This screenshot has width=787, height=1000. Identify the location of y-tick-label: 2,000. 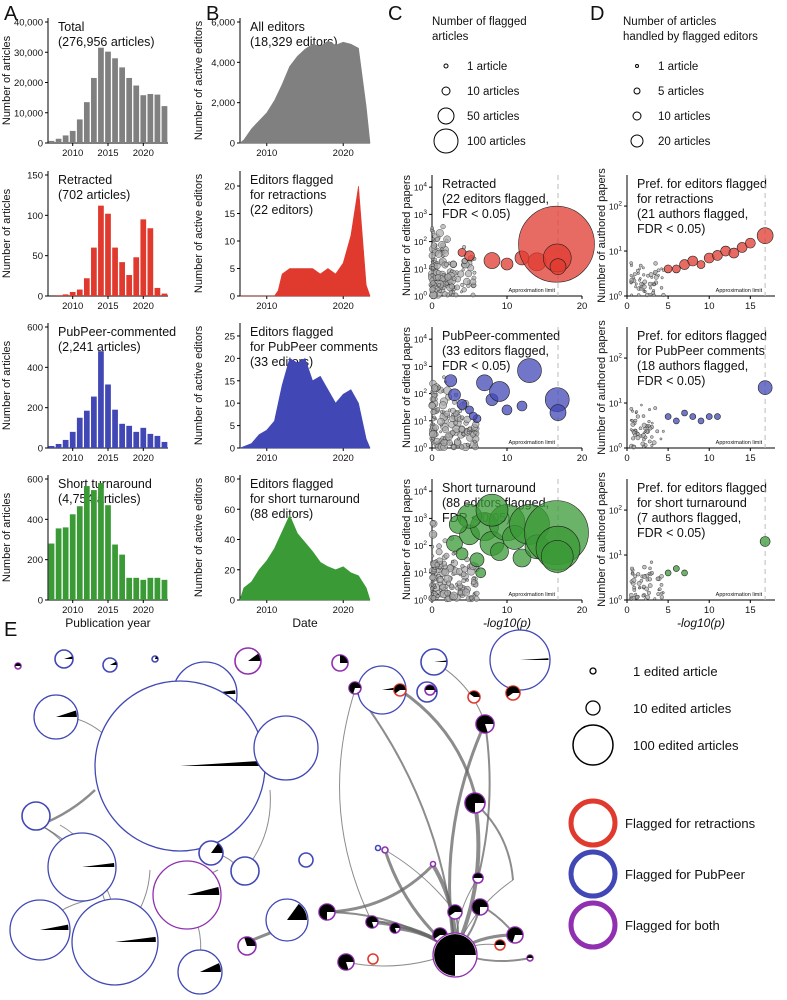
(223, 103).